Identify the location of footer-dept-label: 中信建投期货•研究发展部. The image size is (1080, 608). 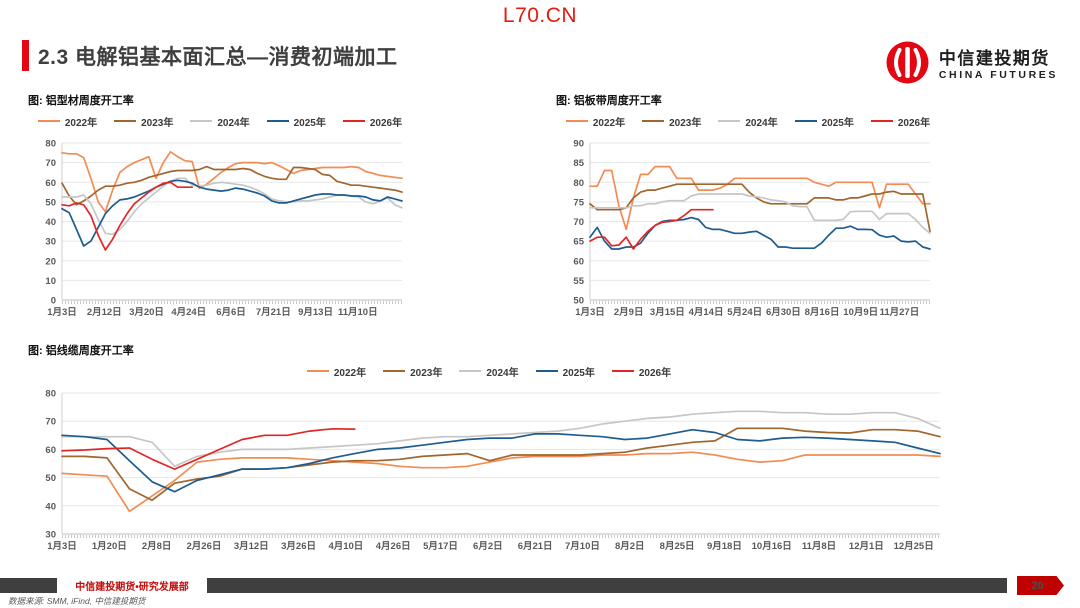
(132, 587).